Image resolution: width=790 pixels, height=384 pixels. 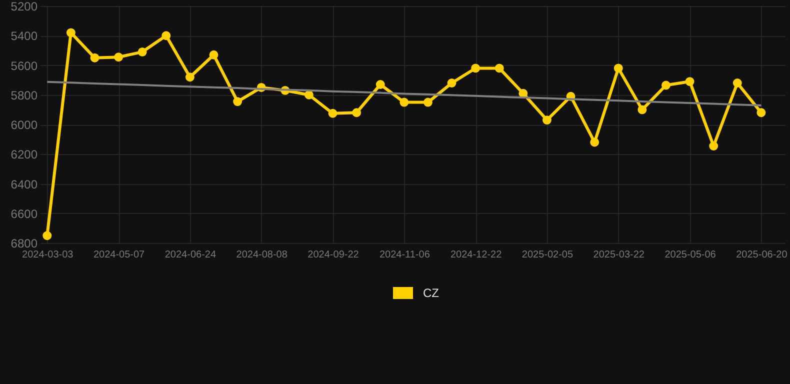 I want to click on y-tick-label: 6200, so click(x=24, y=155).